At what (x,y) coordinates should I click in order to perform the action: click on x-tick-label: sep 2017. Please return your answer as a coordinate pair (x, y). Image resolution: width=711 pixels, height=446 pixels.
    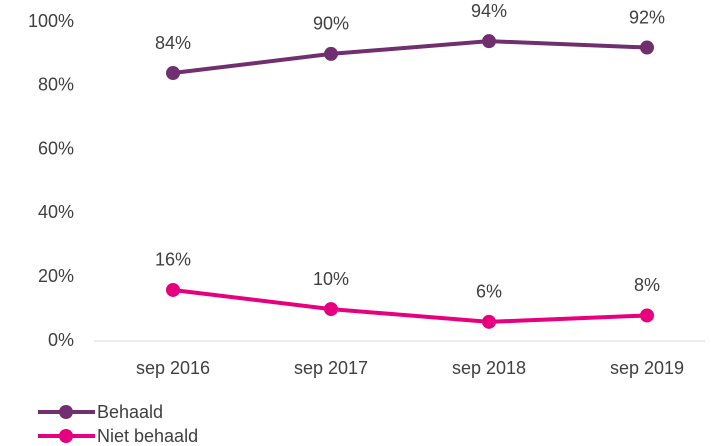
    Looking at the image, I should click on (331, 368).